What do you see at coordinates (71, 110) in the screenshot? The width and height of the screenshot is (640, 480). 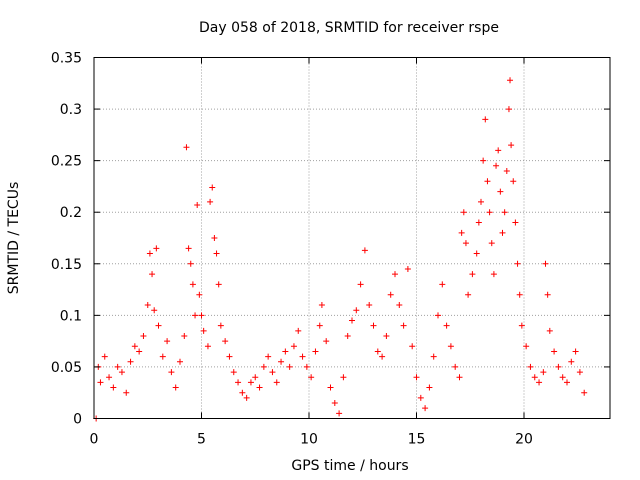 I see `y-tick-label: 0.3` at bounding box center [71, 110].